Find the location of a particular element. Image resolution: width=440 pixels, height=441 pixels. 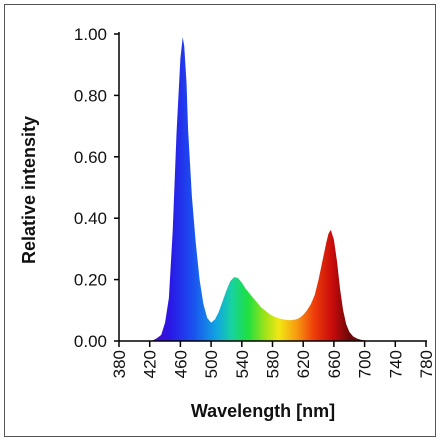

x-tick-label: 420 is located at coordinates (150, 364).